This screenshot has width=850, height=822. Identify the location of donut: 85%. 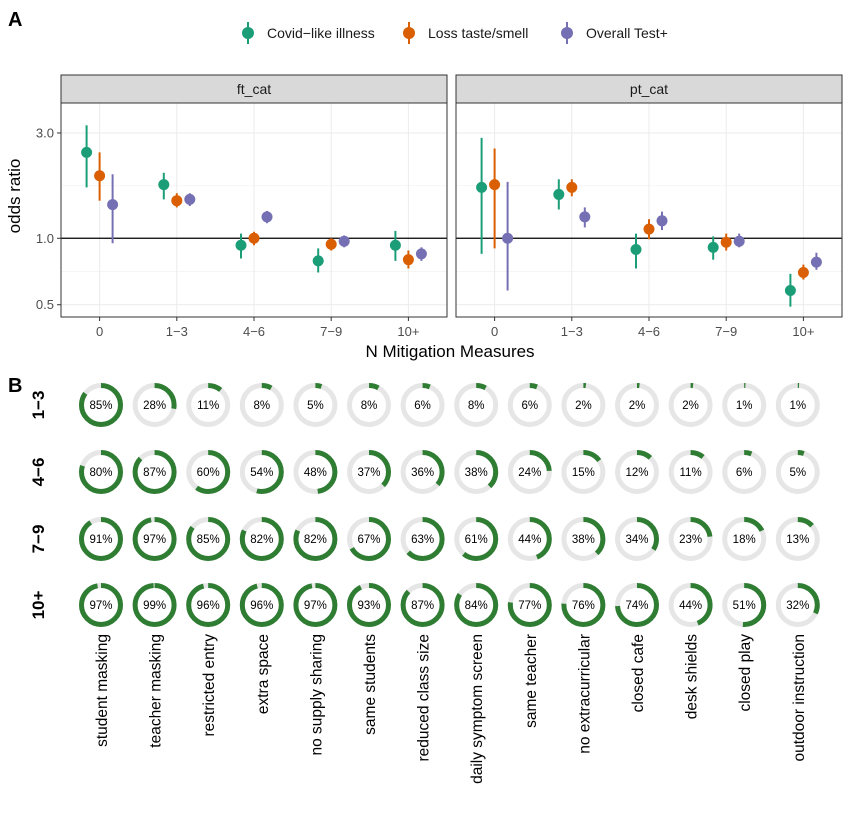
(101, 405).